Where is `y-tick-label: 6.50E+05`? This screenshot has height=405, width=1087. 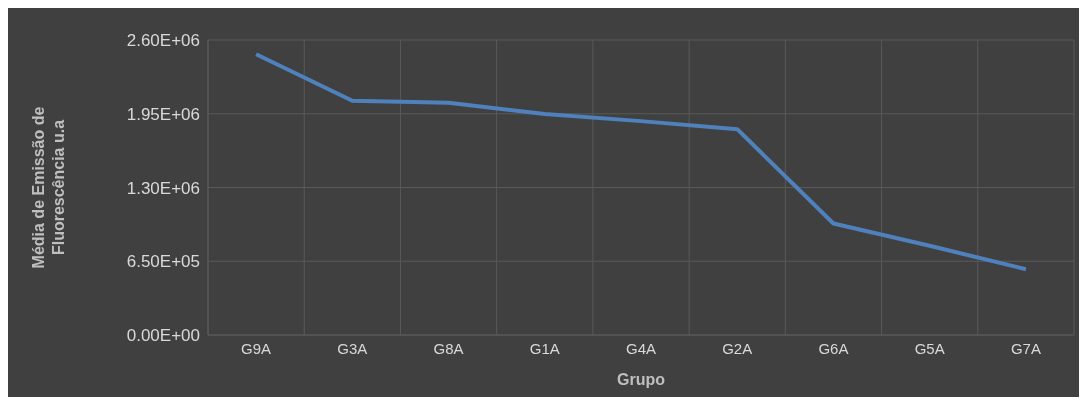 y-tick-label: 6.50E+05 is located at coordinates (163, 262).